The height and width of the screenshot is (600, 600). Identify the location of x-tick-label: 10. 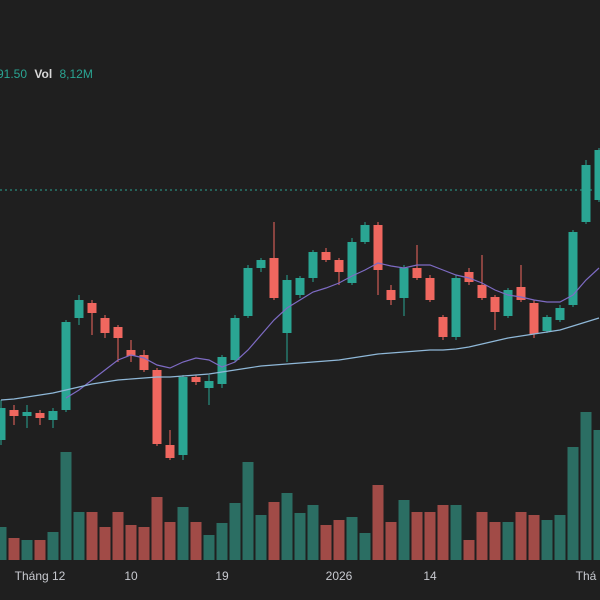
(131, 576).